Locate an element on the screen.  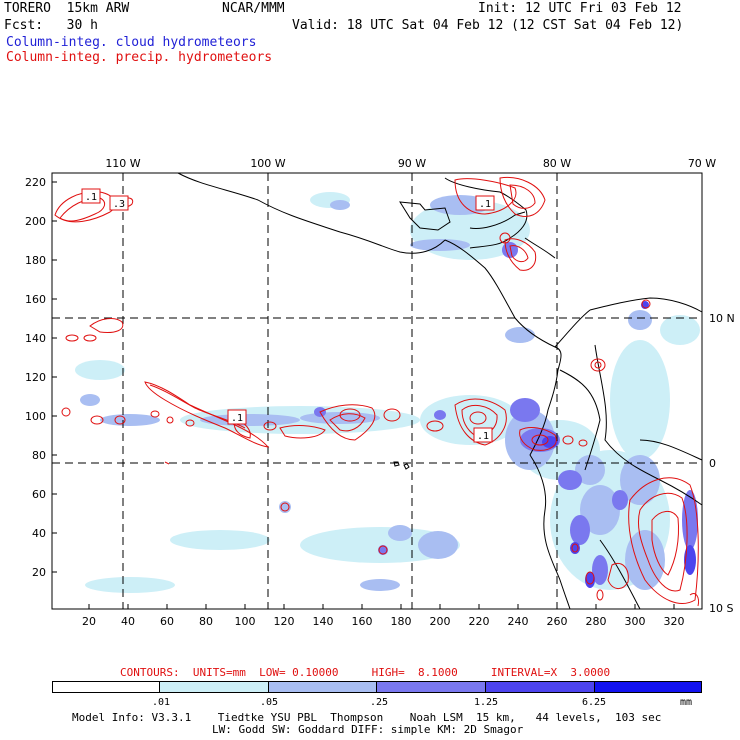
x-tick: 220 is located at coordinates (479, 621).